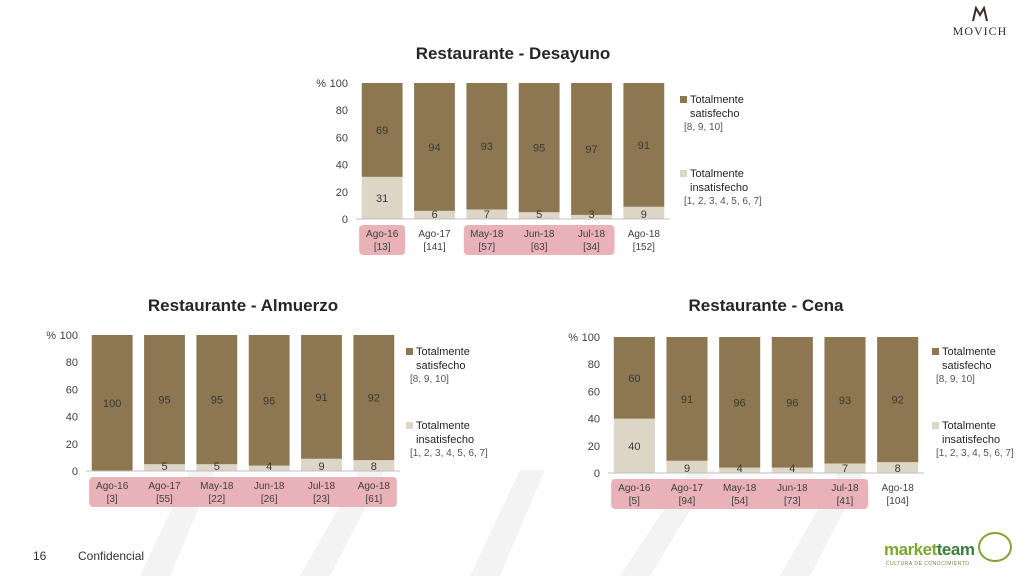  Describe the element at coordinates (321, 499) in the screenshot. I see `category-count: [23]` at that location.